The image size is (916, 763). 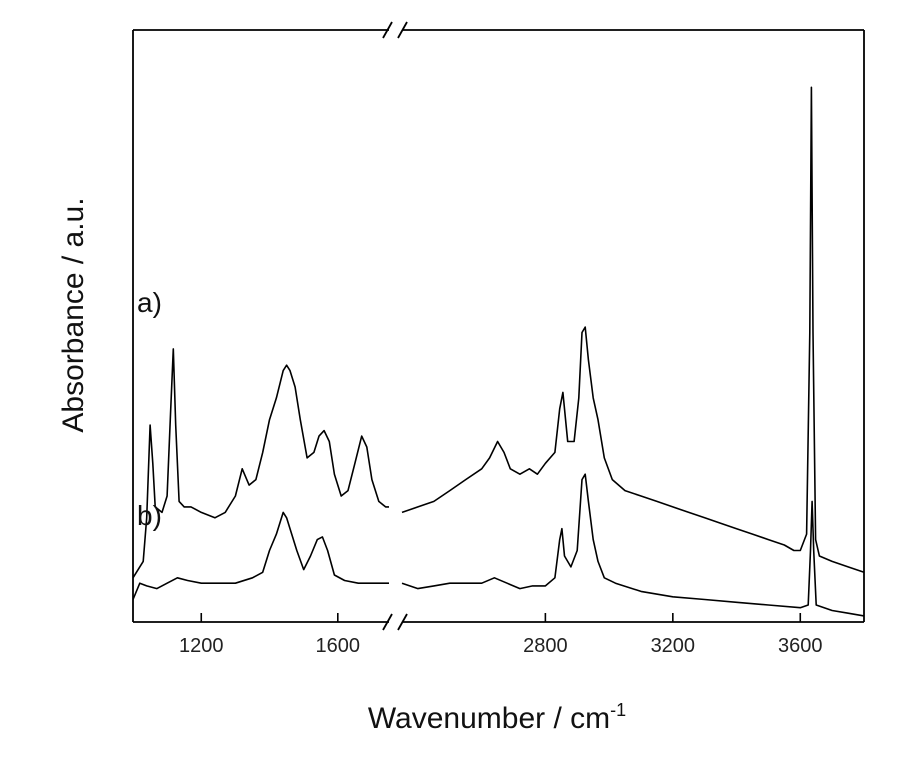 What do you see at coordinates (338, 646) in the screenshot?
I see `x-tick-label-1600: 1600` at bounding box center [338, 646].